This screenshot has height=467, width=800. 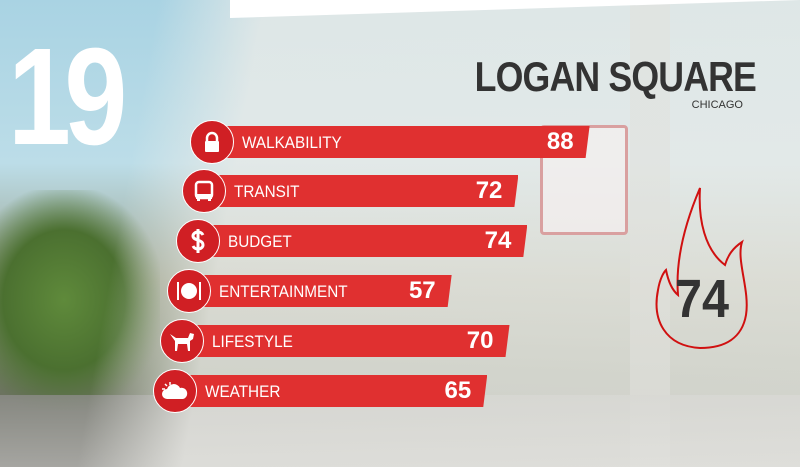 I want to click on neighborhood-title: LOGAN SQUARE, so click(x=615, y=76).